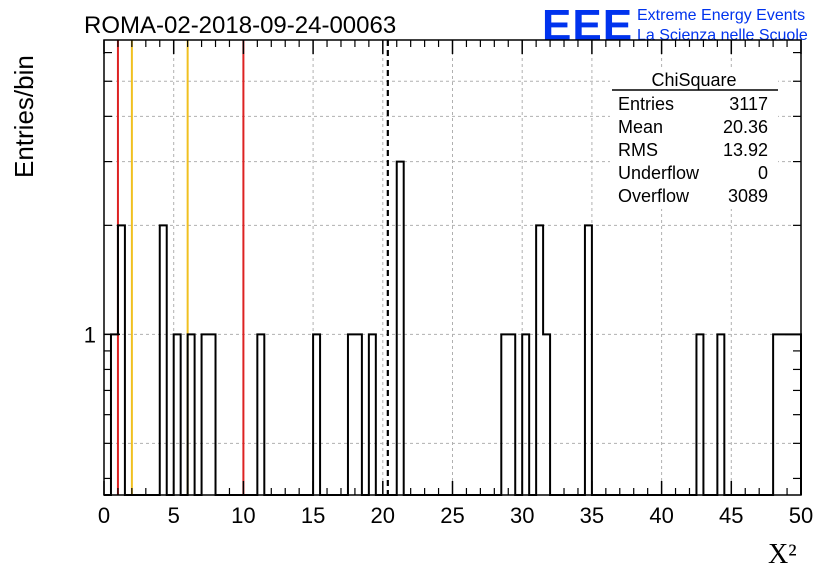 This screenshot has height=572, width=836. Describe the element at coordinates (693, 127) in the screenshot. I see `stats-row-mean: Mean 20.36` at that location.